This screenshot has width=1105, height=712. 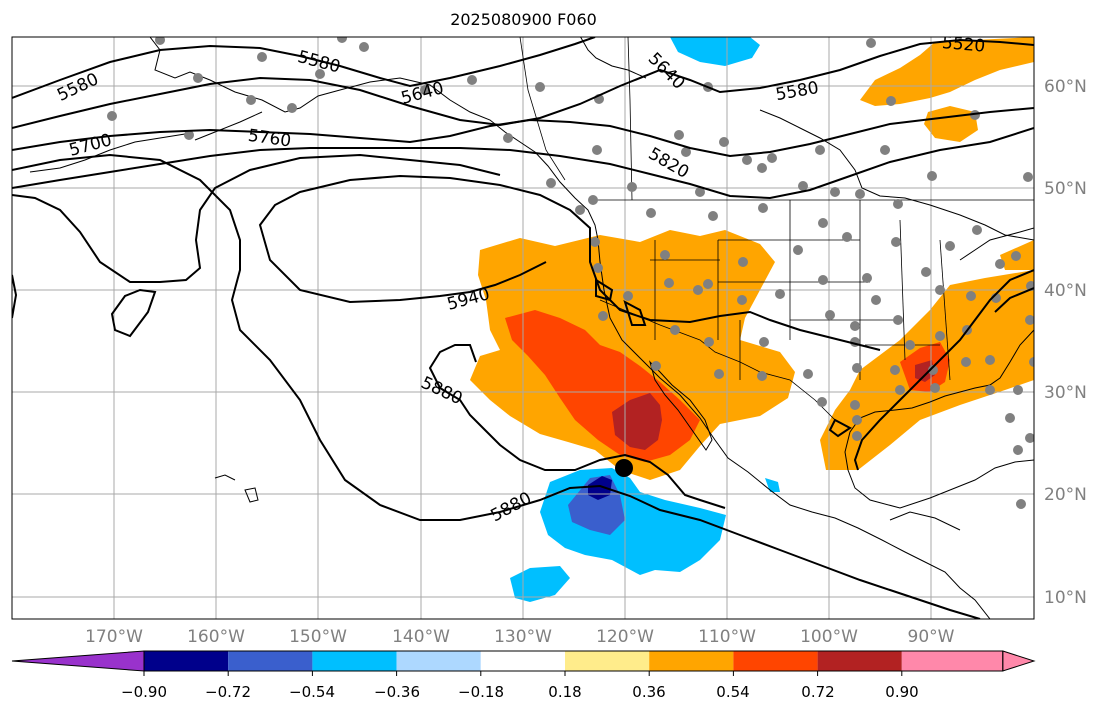 What do you see at coordinates (733, 692) in the screenshot?
I see `colorbar-tick-label: 0.54` at bounding box center [733, 692].